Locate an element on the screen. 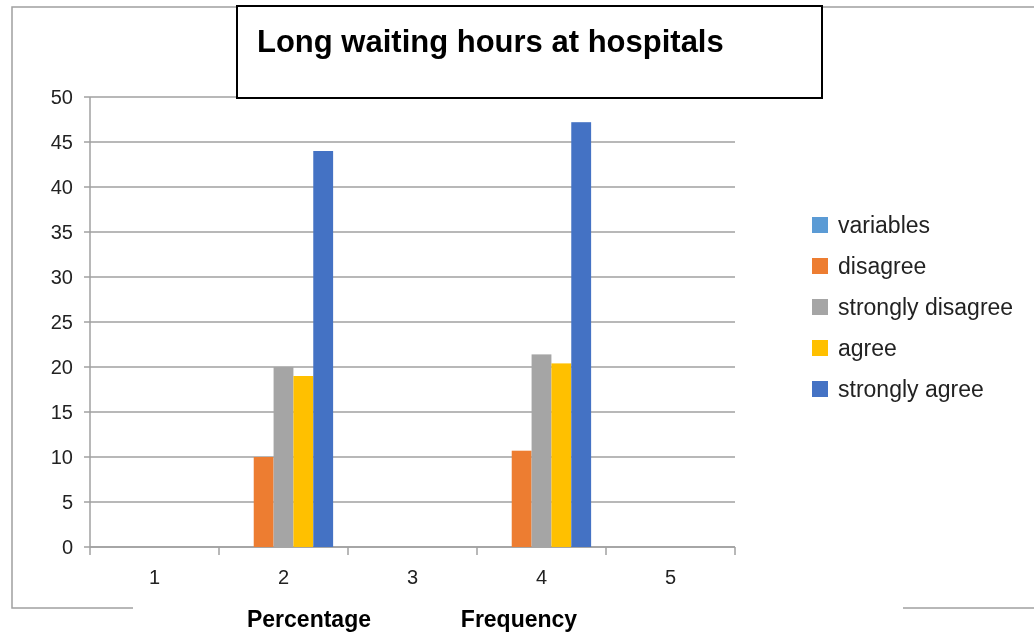  y-tick-label: 25 is located at coordinates (61, 322).